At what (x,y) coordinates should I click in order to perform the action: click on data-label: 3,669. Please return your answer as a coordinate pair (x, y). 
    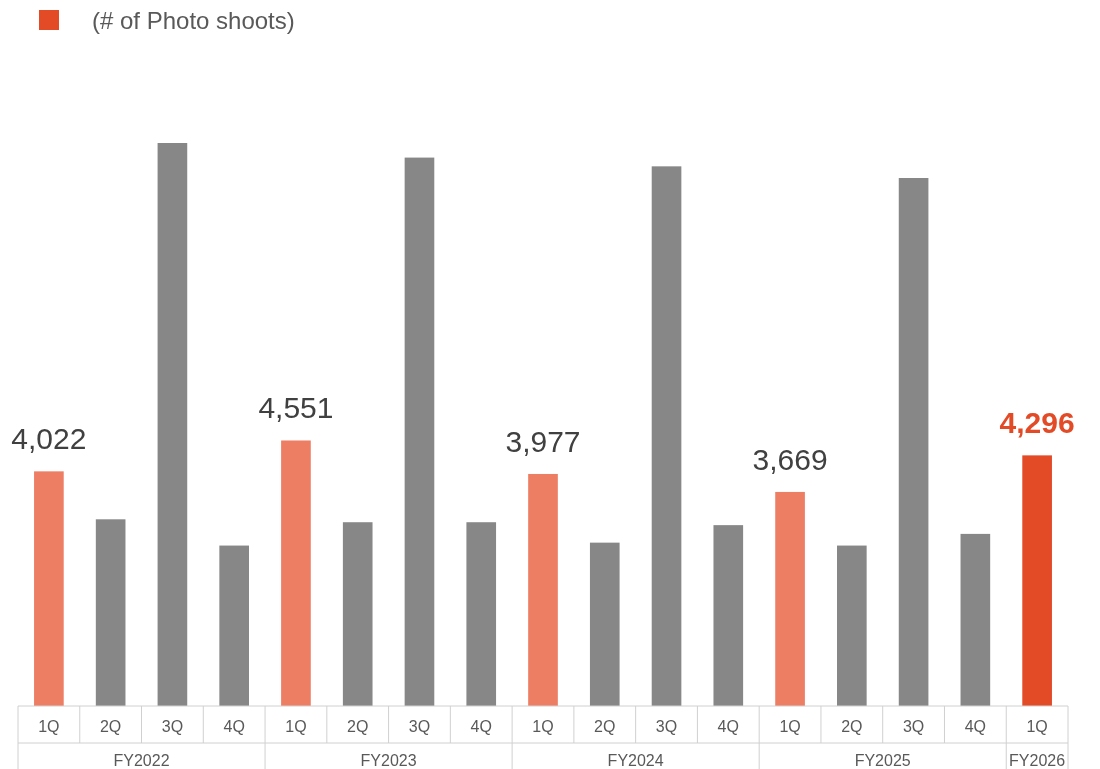
    Looking at the image, I should click on (790, 459).